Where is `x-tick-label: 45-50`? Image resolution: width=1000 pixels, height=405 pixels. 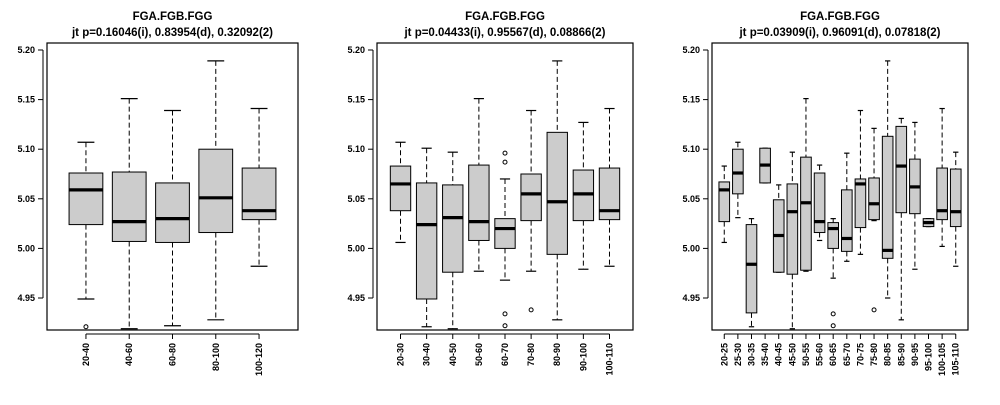
x-tick-label: 45-50 is located at coordinates (792, 354).